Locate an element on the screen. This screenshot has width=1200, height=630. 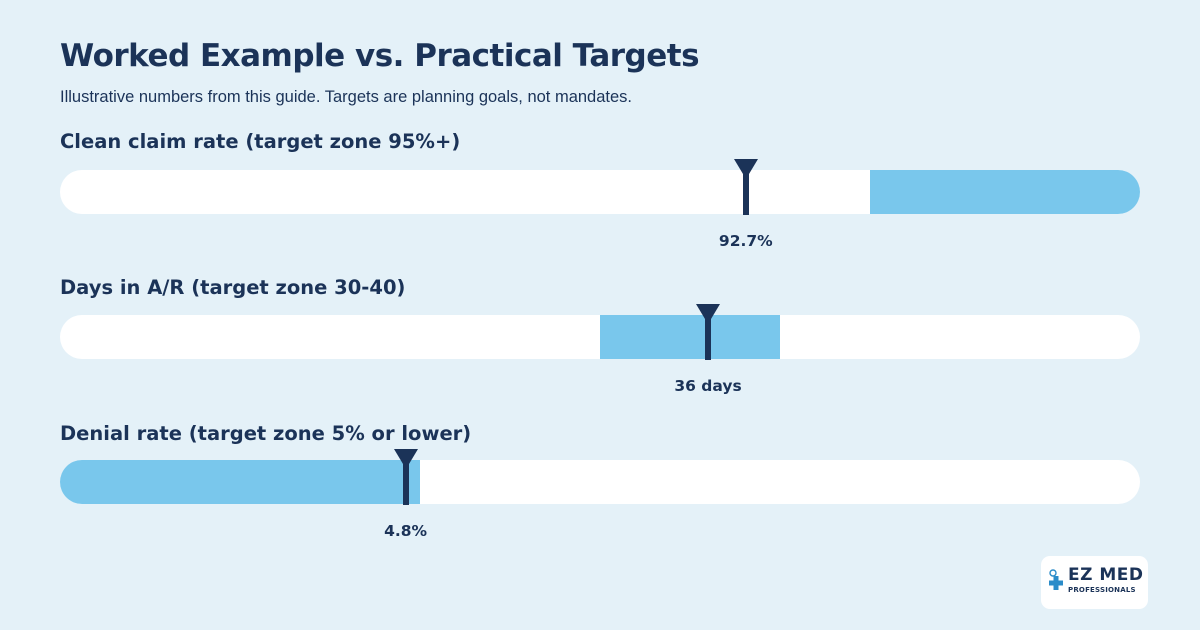
metric-label: Denial rate (target zone 5% or lower) is located at coordinates (266, 433).